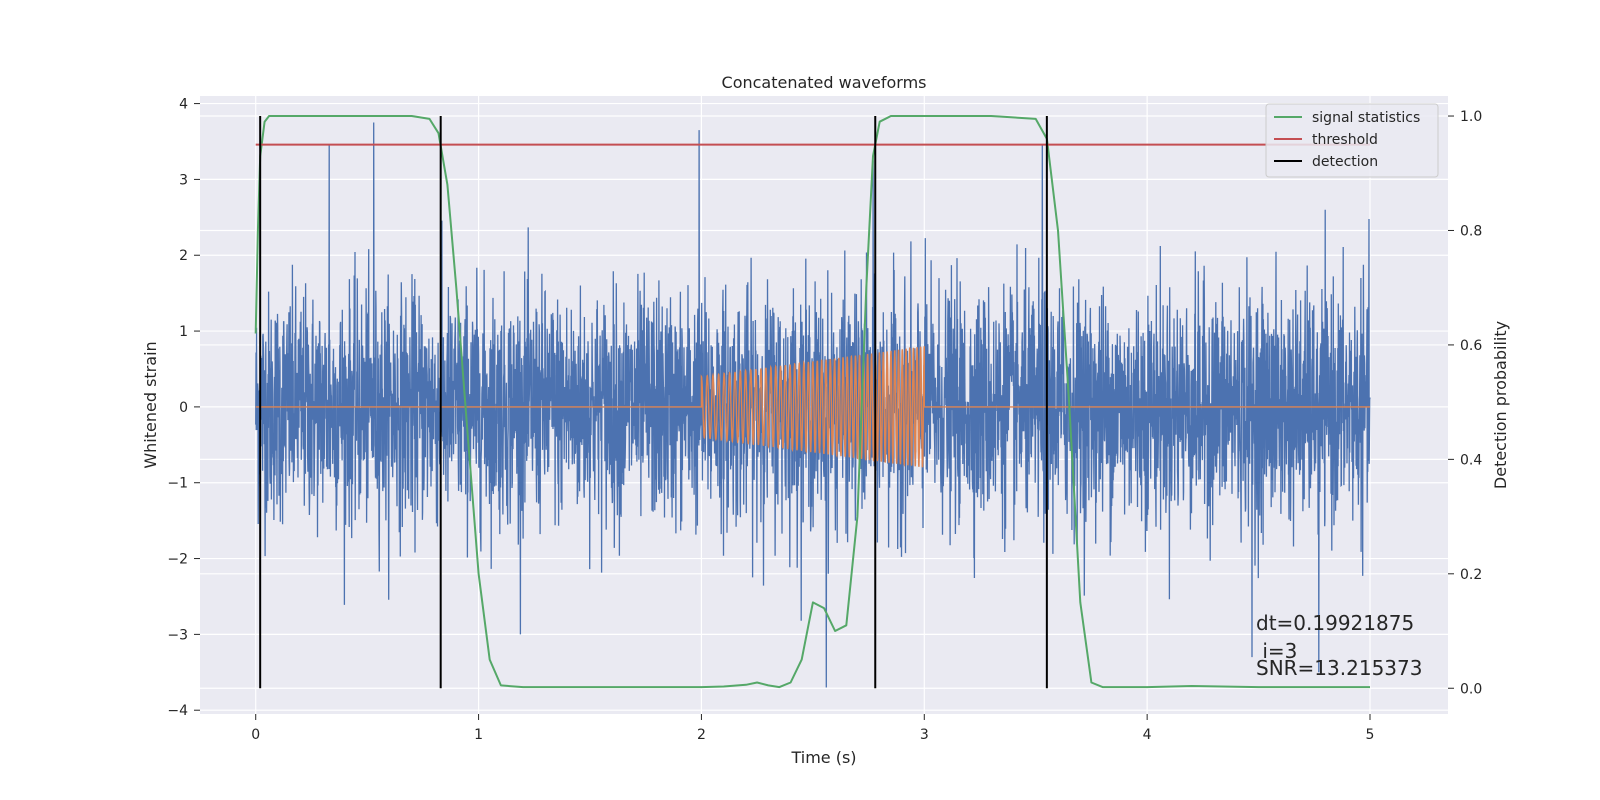 The height and width of the screenshot is (800, 1600). What do you see at coordinates (1471, 346) in the screenshot?
I see `y2-tick-label: 0.6` at bounding box center [1471, 346].